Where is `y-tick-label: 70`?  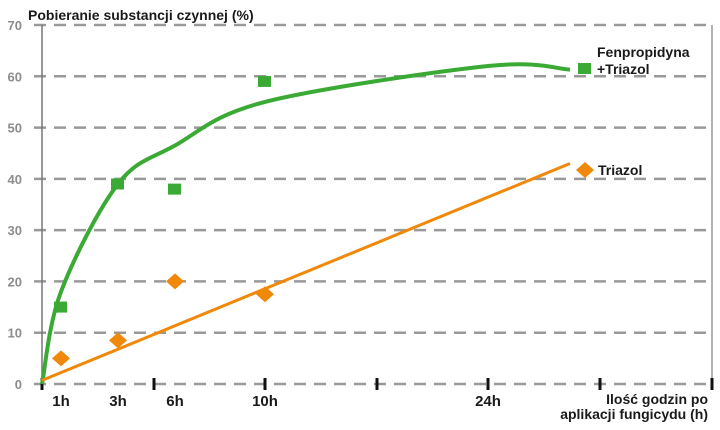 y-tick-label: 70 is located at coordinates (15, 25).